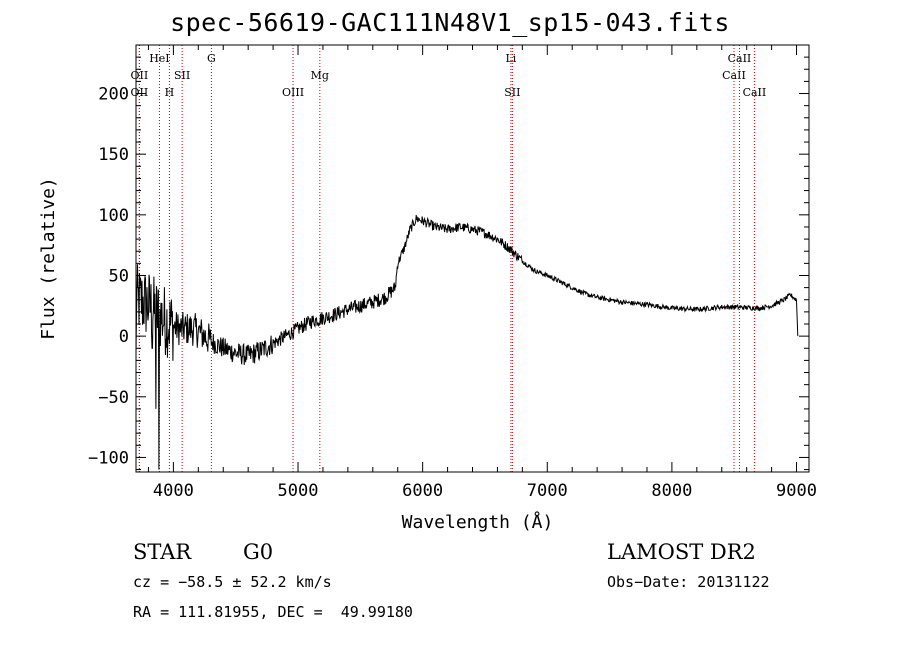 The height and width of the screenshot is (649, 900). What do you see at coordinates (173, 491) in the screenshot?
I see `x-tick-label: 4000` at bounding box center [173, 491].